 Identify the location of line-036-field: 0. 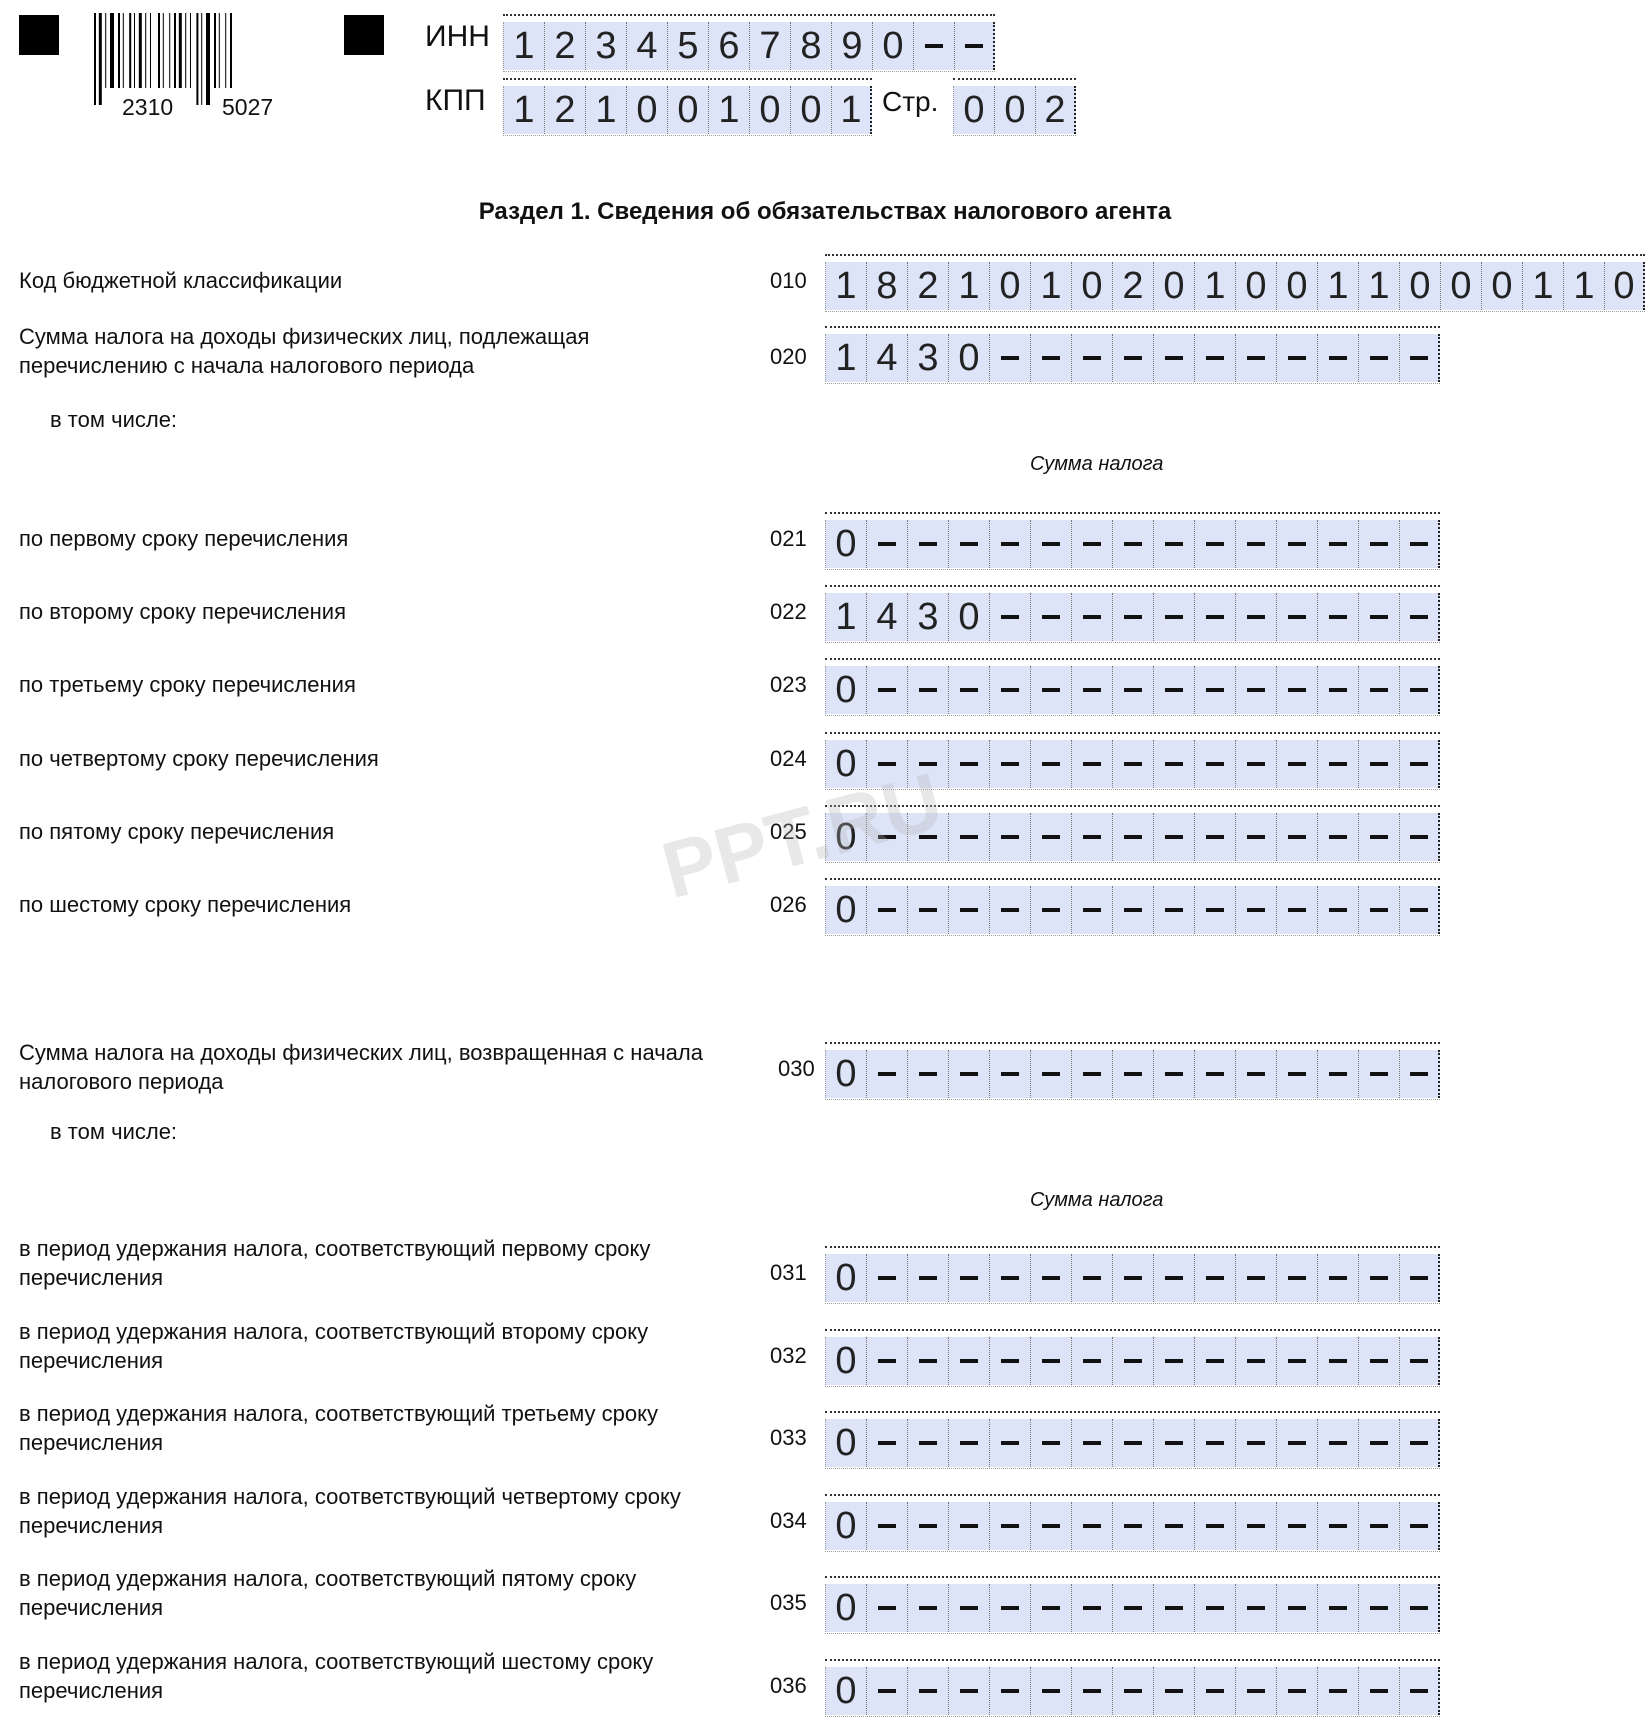
(1132, 1688).